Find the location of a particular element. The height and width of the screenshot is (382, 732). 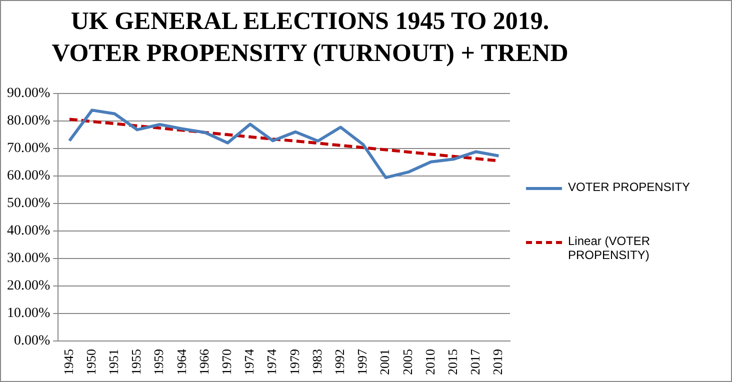

y-tick-label: 30.00% is located at coordinates (28, 258).